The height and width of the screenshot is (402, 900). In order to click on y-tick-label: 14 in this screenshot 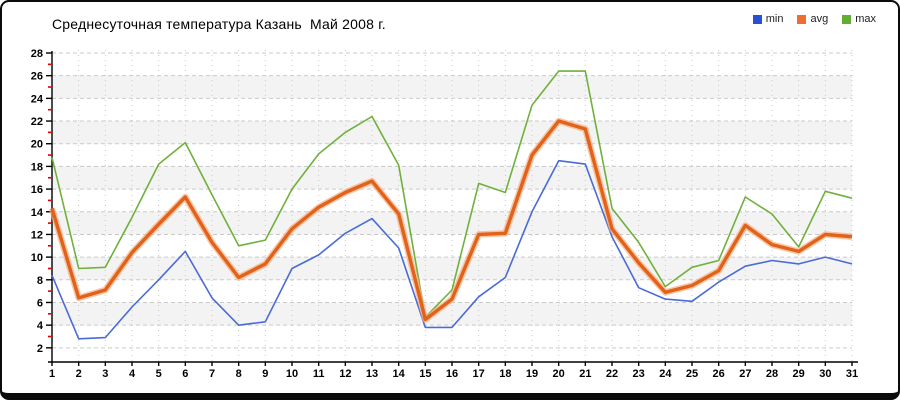, I will do `click(37, 213)`.